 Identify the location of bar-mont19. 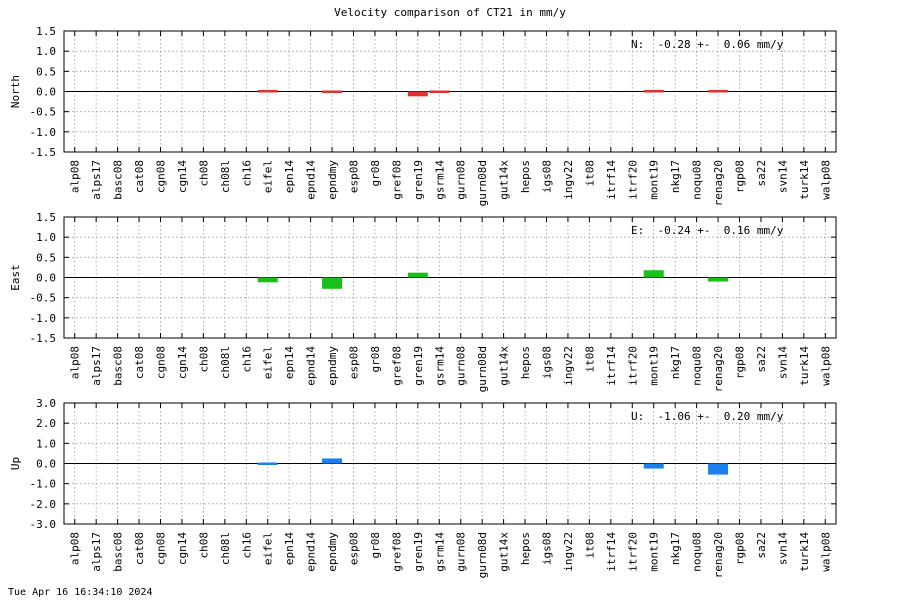
(653, 274).